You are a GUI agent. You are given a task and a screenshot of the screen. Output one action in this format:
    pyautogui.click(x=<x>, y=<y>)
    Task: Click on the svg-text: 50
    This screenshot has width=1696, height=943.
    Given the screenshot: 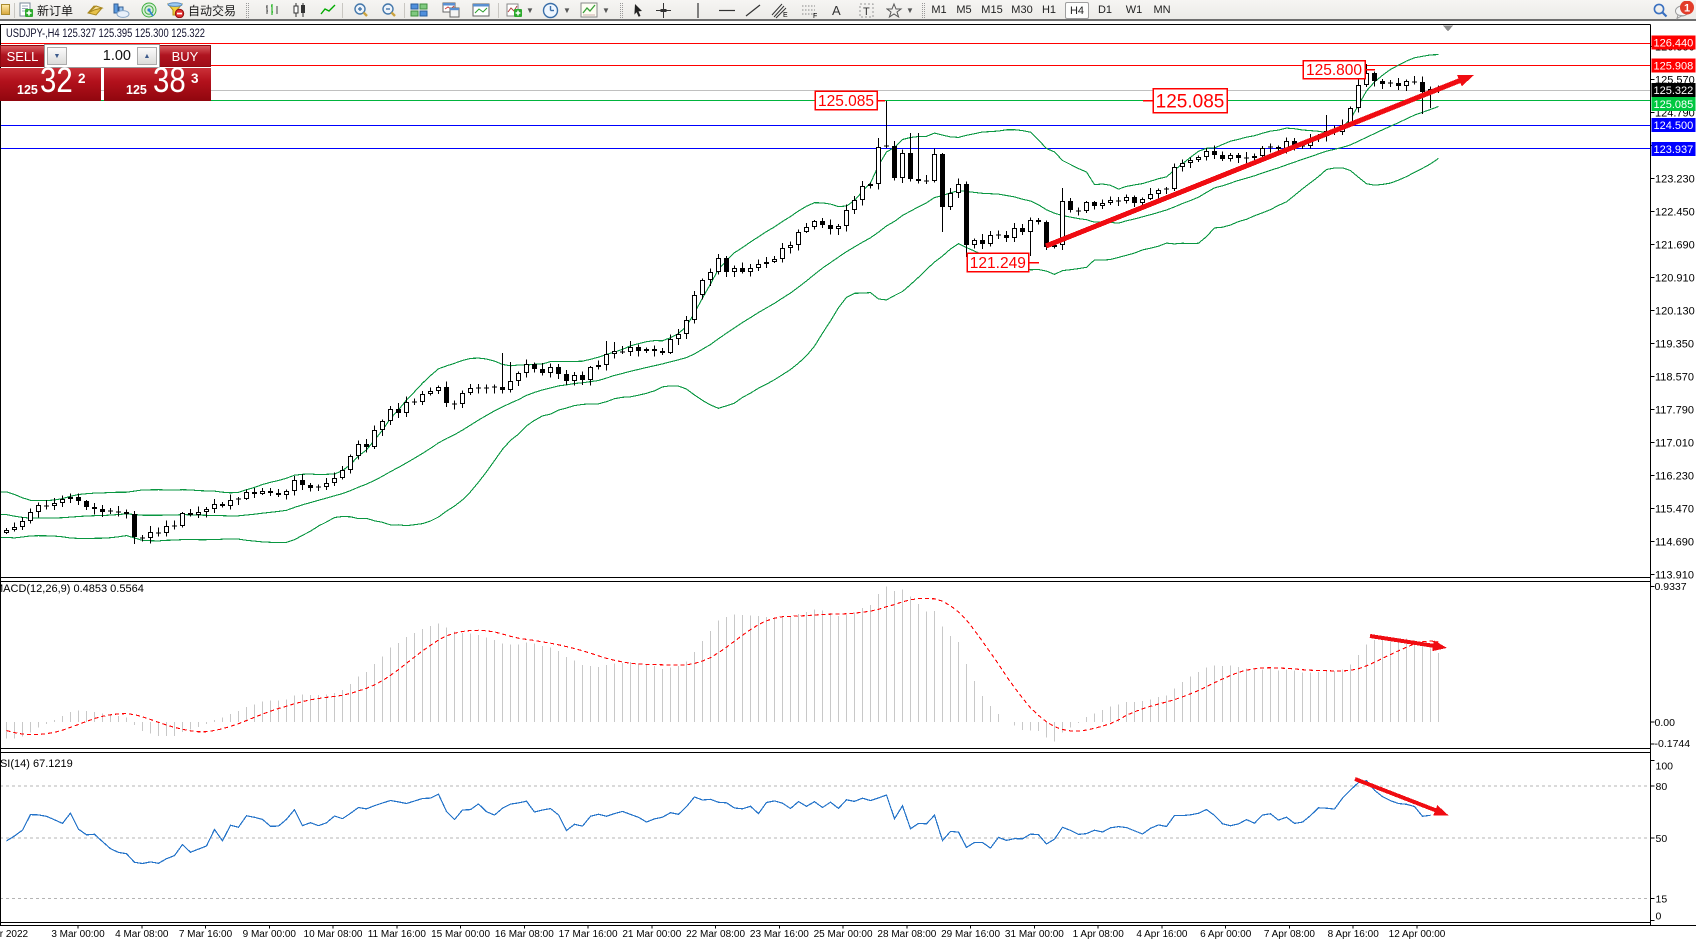 What is the action you would take?
    pyautogui.click(x=1662, y=839)
    